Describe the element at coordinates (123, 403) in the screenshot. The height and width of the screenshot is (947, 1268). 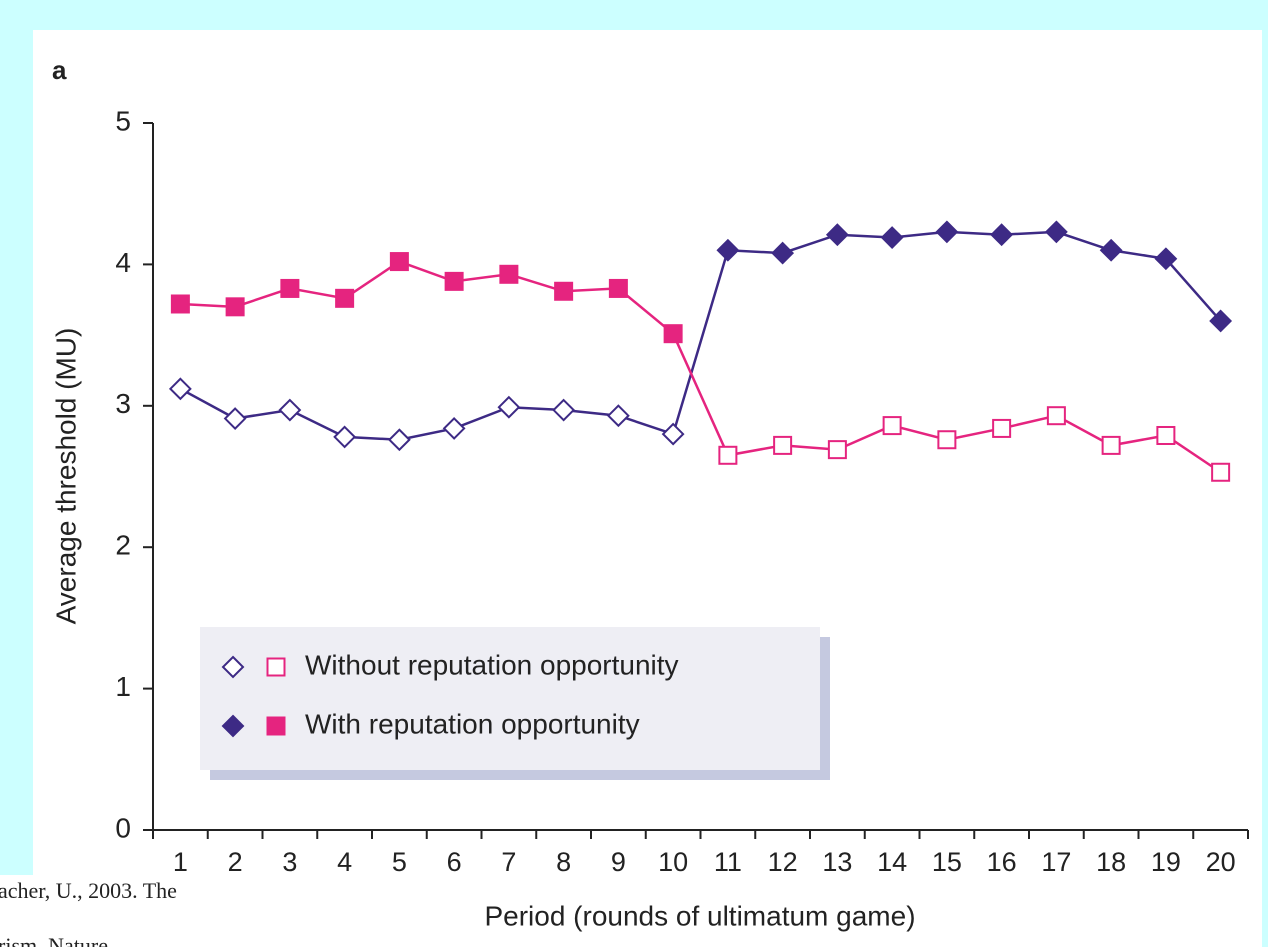
I see `y-tick-label: 3` at that location.